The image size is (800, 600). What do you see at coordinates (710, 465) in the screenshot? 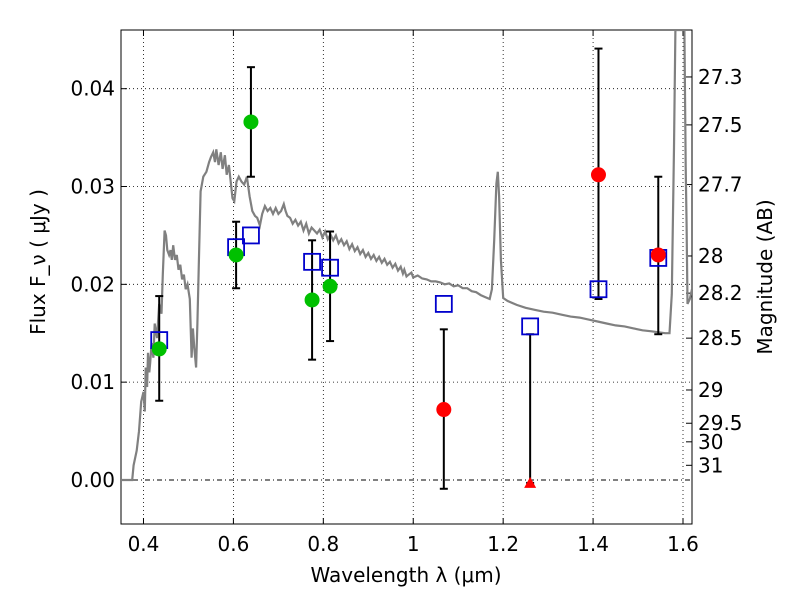
I see `right-tick-label: 31` at bounding box center [710, 465].